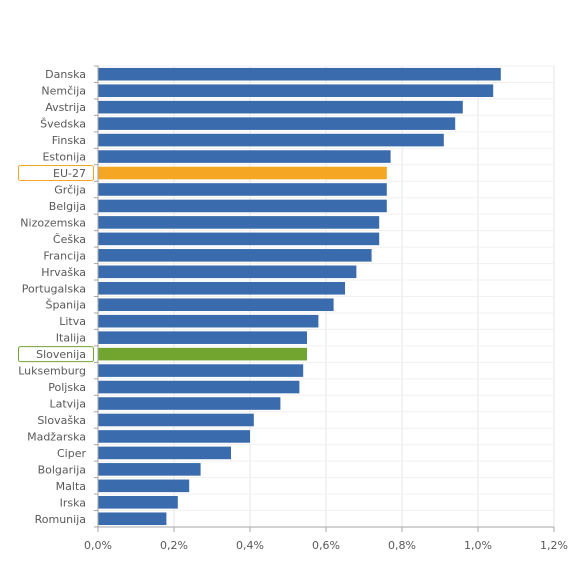 This screenshot has width=577, height=574. Describe the element at coordinates (70, 189) in the screenshot. I see `category-label-grcija: Grčija` at that location.